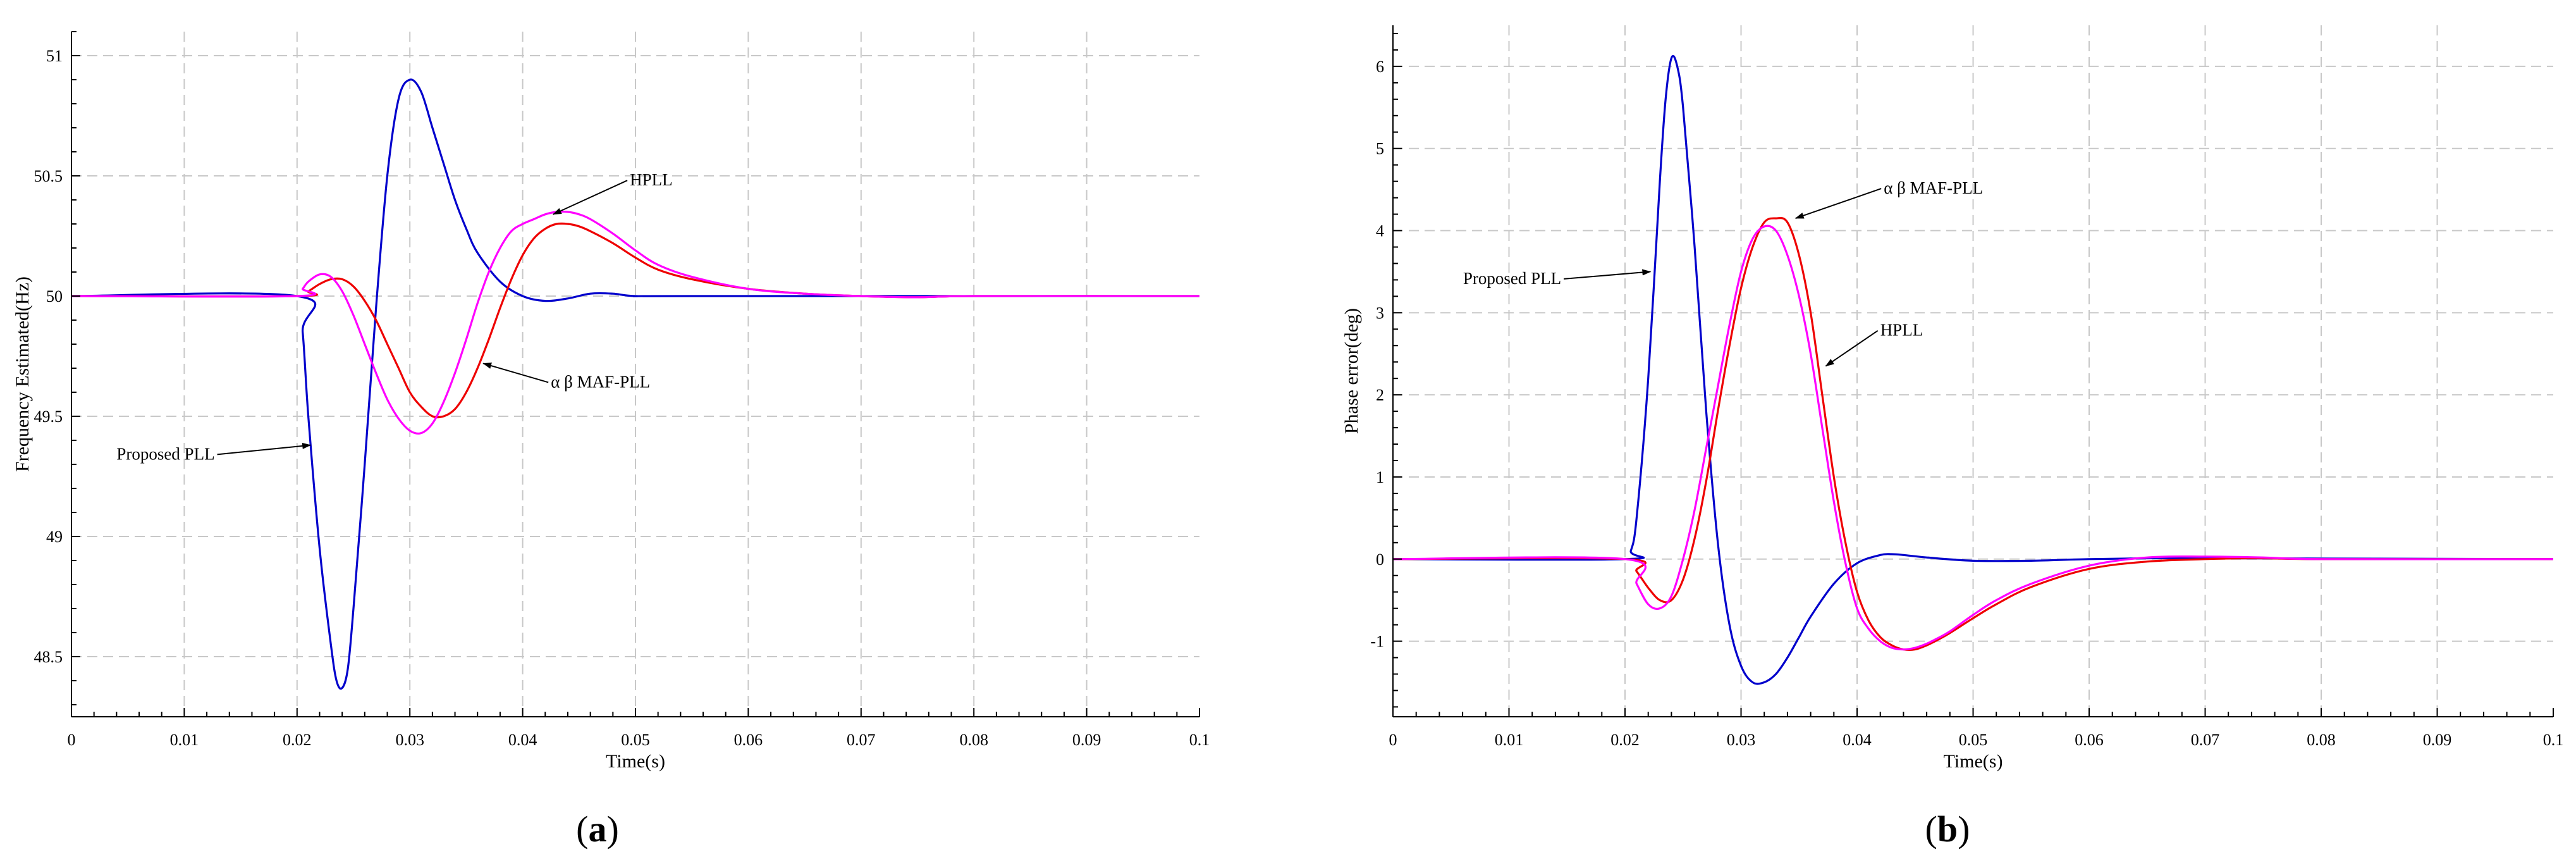 This screenshot has width=2576, height=861. I want to click on panel-label-letter: a, so click(598, 829).